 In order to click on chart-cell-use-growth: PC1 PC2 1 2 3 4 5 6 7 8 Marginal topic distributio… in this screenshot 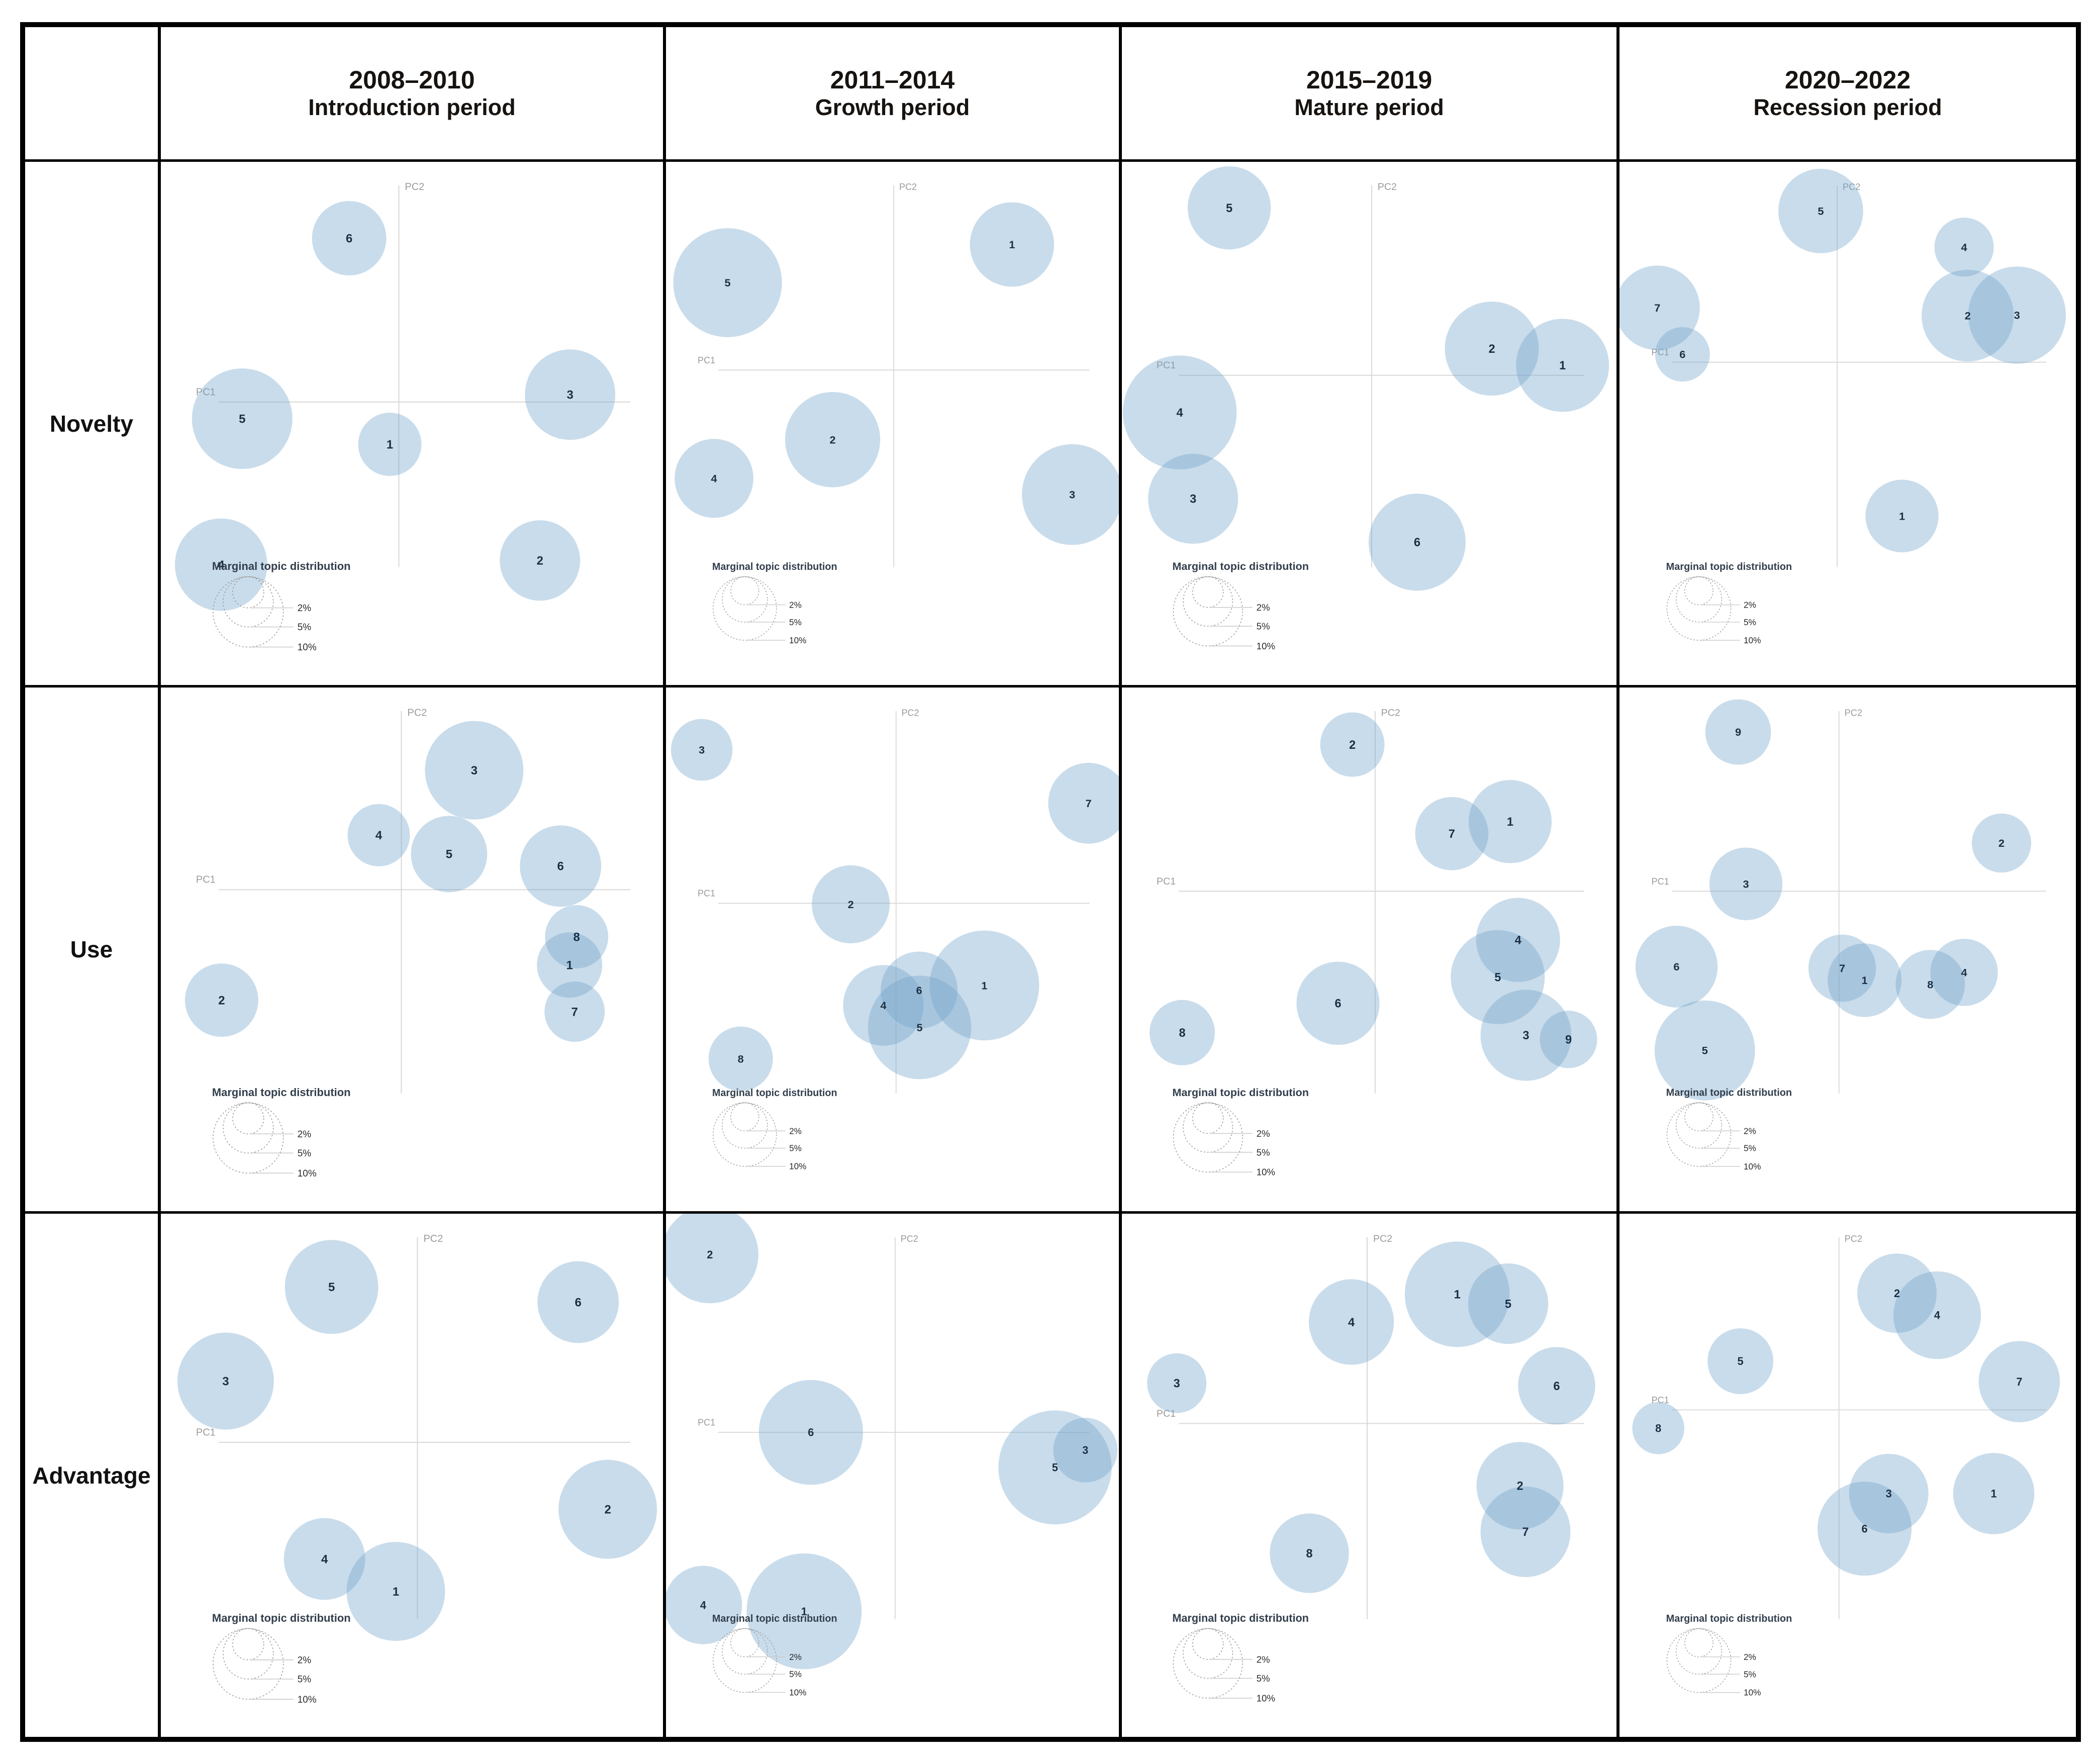, I will do `click(894, 951)`.